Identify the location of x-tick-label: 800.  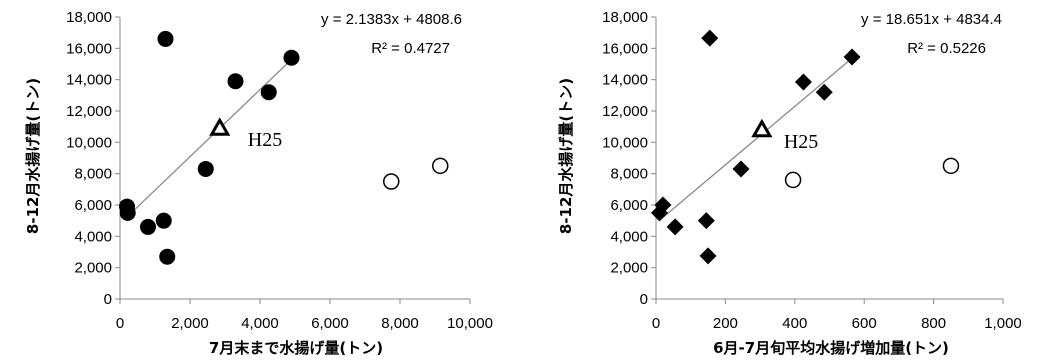
(933, 323).